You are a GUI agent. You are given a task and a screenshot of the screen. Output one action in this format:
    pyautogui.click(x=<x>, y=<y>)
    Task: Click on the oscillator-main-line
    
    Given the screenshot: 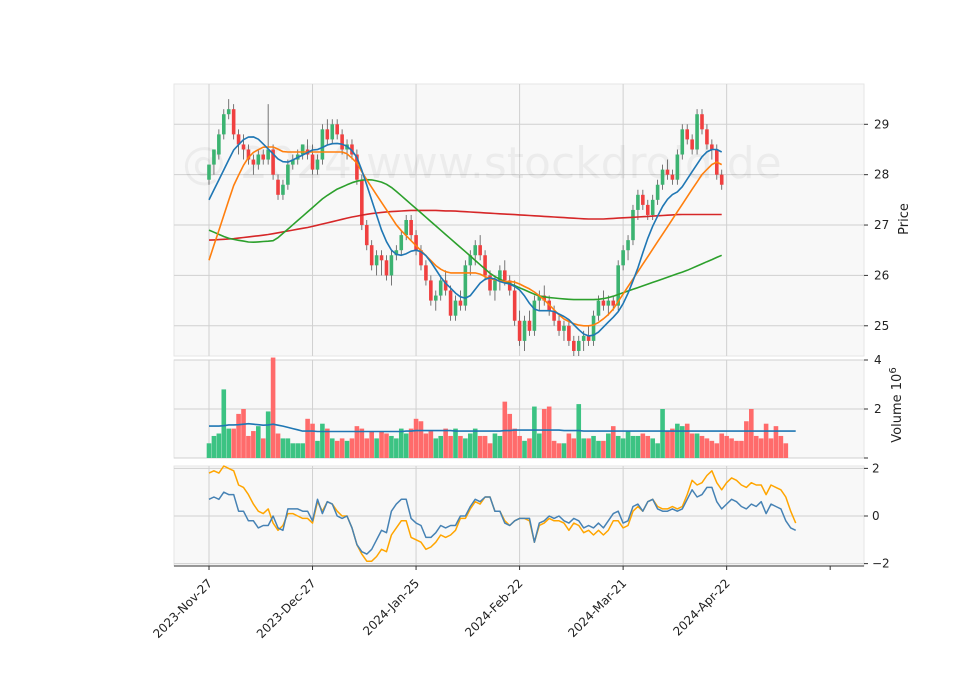 What is the action you would take?
    pyautogui.click(x=502, y=520)
    